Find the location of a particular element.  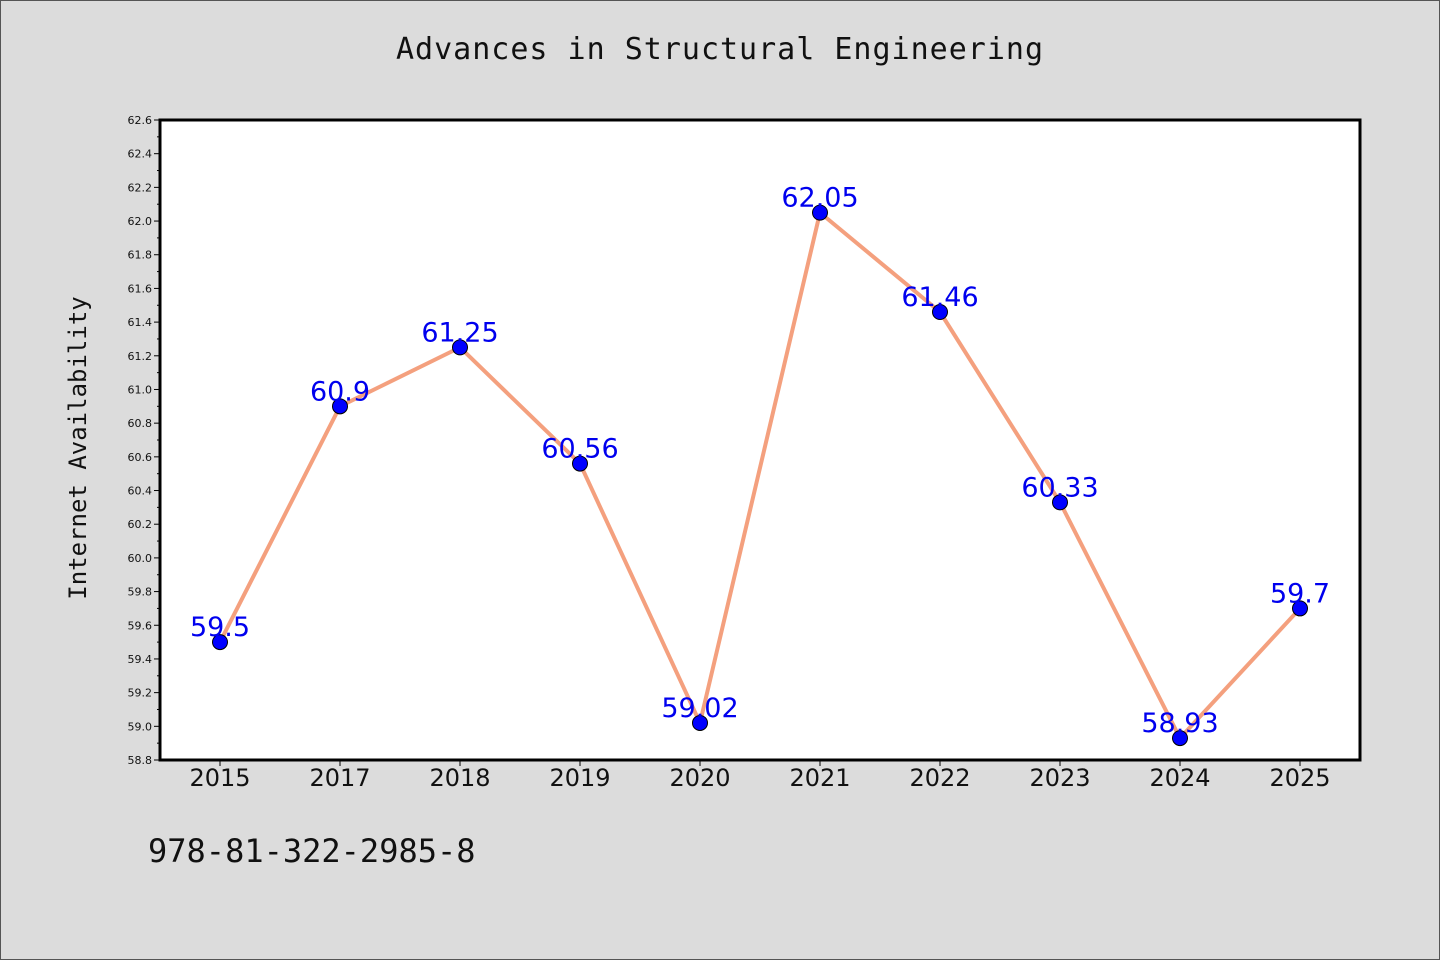

y-tick-label: 61.4 is located at coordinates (140, 322).